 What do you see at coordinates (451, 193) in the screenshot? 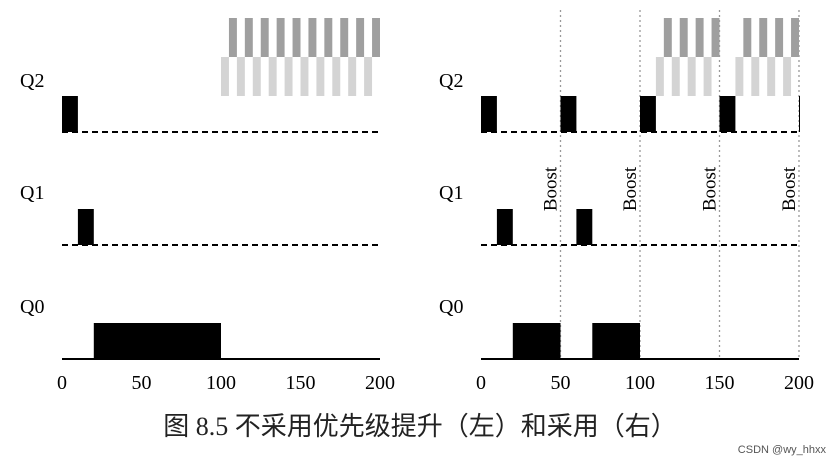
I see `panel1-queue-label-Q1: Q1` at bounding box center [451, 193].